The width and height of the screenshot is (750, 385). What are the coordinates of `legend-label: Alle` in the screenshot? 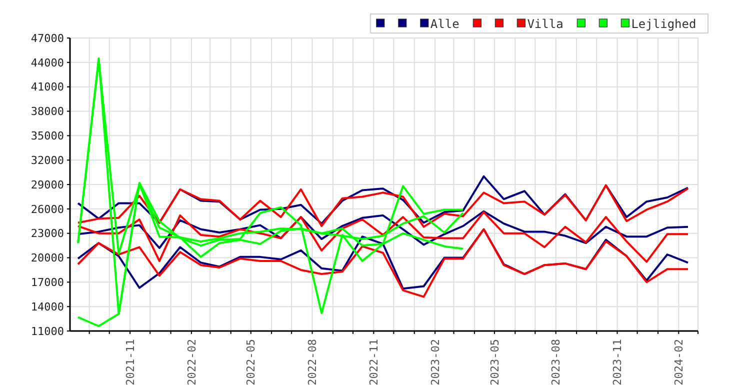 It's located at (445, 24).